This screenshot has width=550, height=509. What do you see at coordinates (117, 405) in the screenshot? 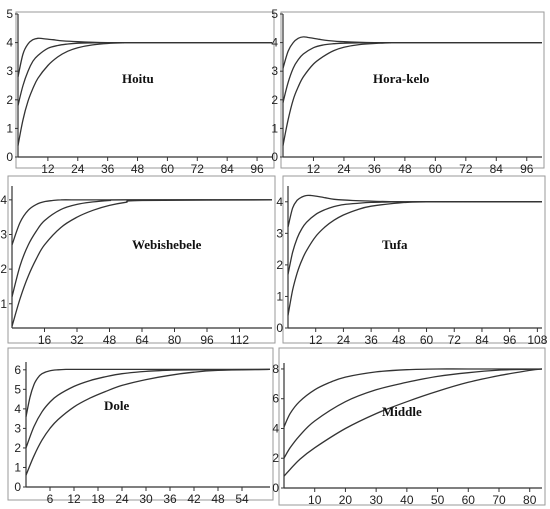
I see `panel-label: Dole` at bounding box center [117, 405].